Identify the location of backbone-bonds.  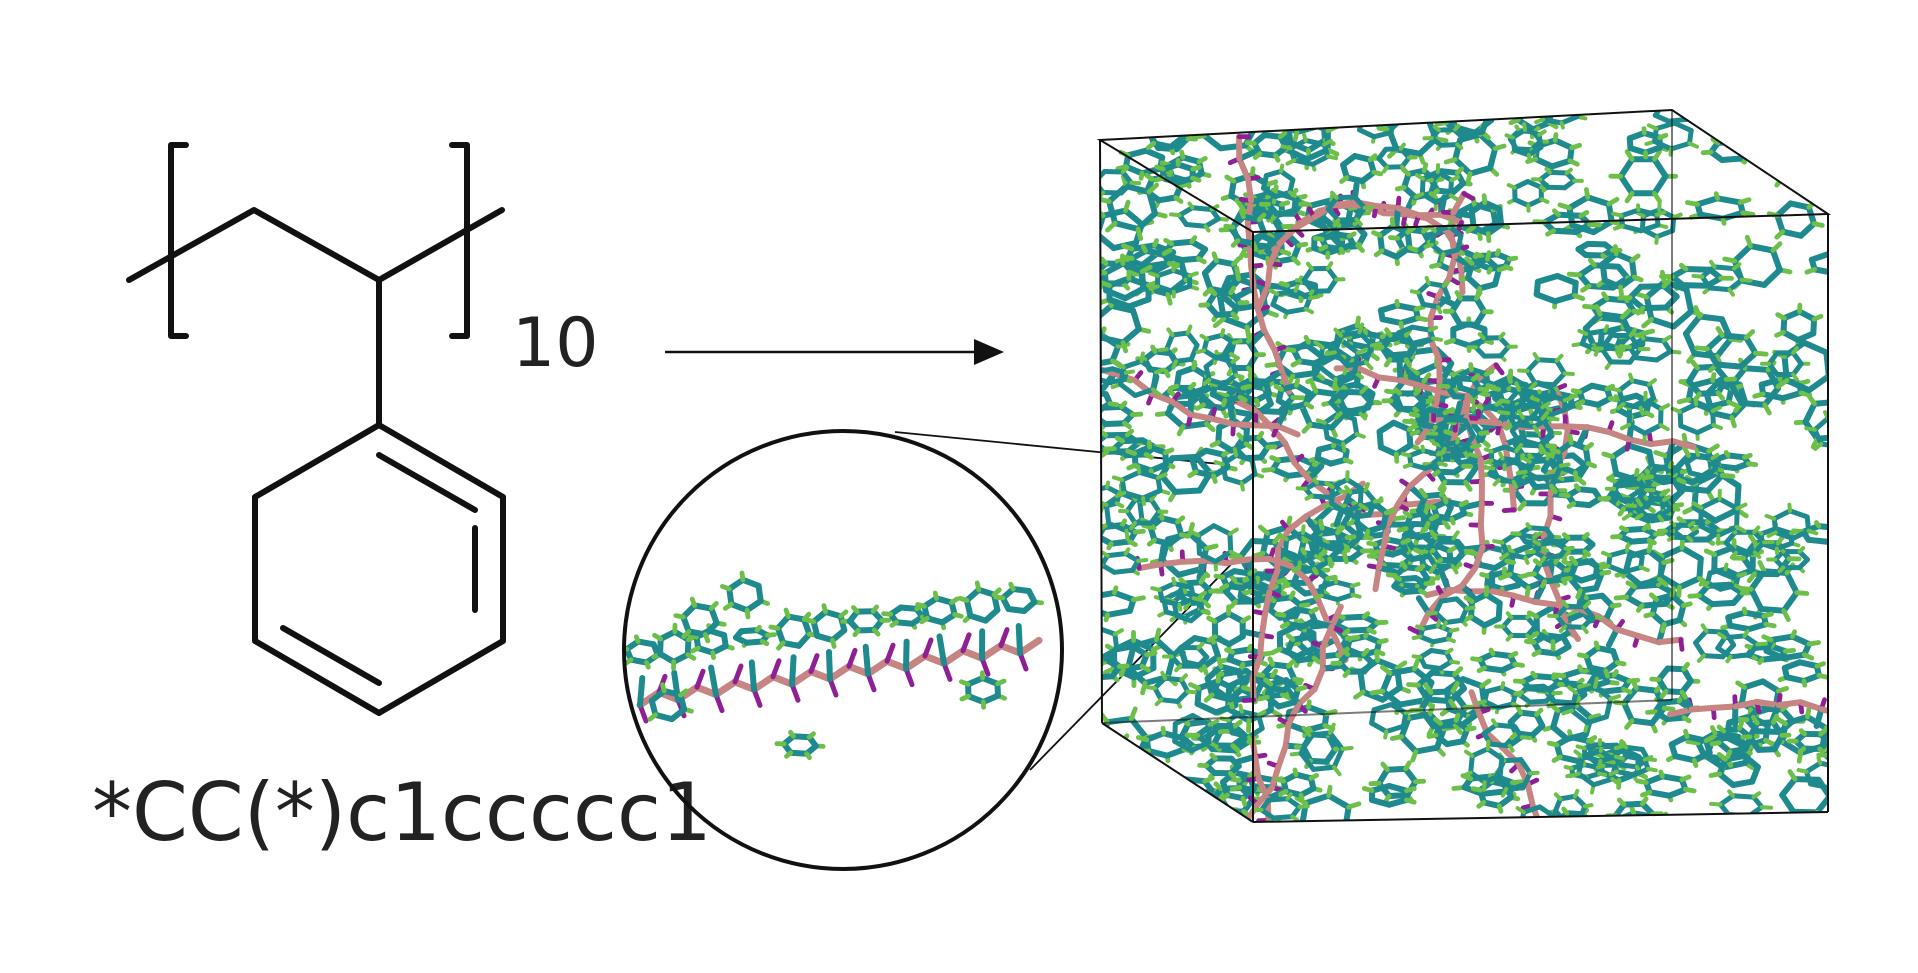
(315, 245).